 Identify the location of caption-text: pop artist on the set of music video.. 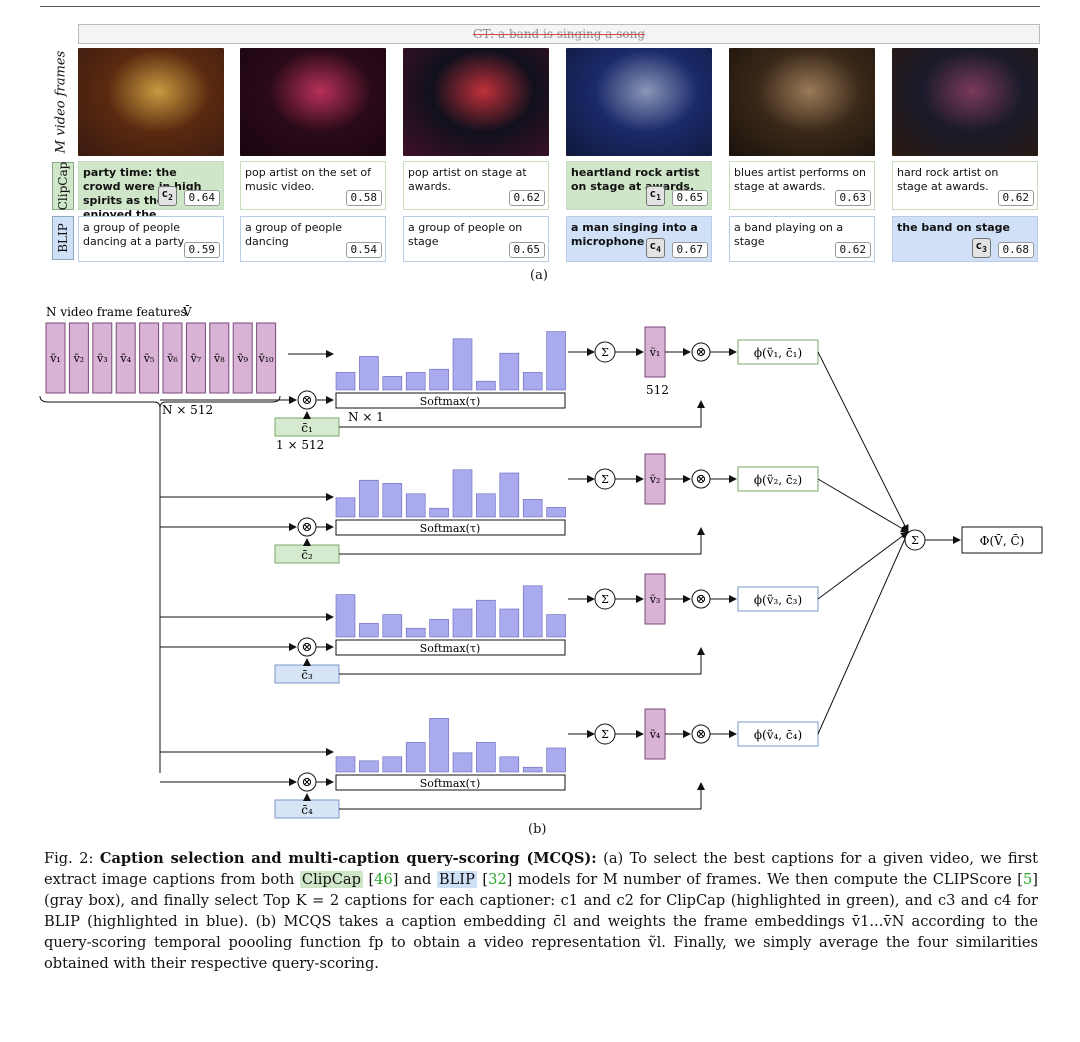
(308, 179).